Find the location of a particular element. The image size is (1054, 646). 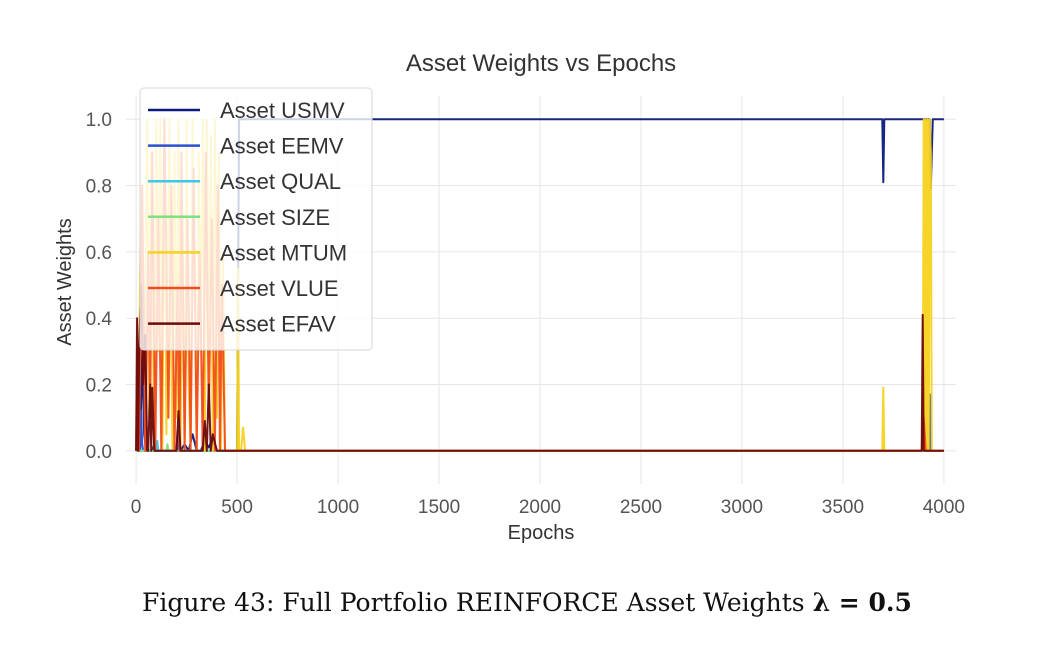

x-tick-label: 2500 is located at coordinates (641, 507).